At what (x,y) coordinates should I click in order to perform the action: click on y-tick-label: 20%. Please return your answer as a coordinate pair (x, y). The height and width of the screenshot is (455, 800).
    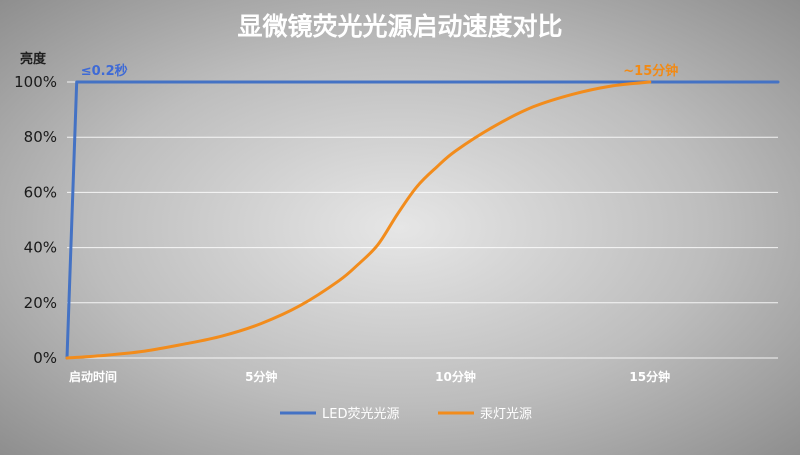
    Looking at the image, I should click on (40, 303).